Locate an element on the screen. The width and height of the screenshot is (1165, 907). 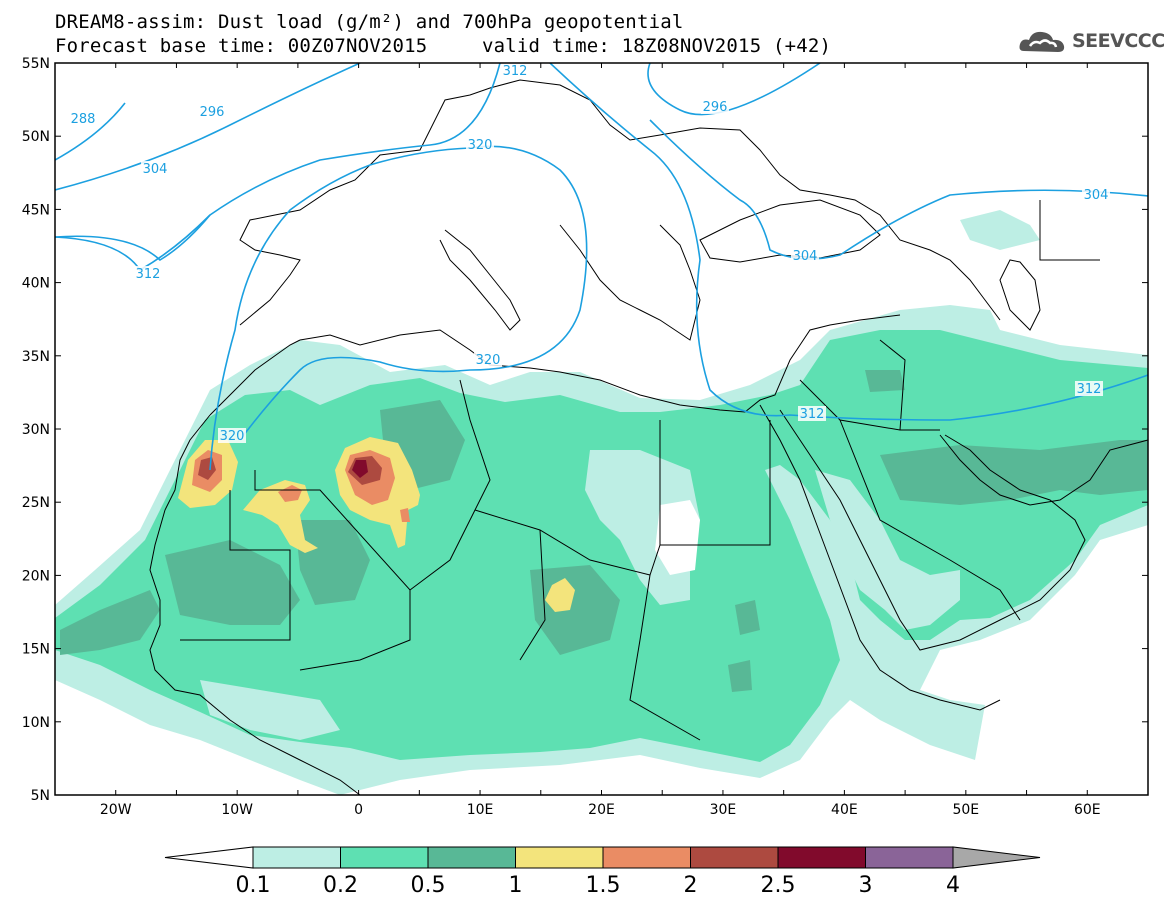
lat-label: 30N is located at coordinates (36, 430).